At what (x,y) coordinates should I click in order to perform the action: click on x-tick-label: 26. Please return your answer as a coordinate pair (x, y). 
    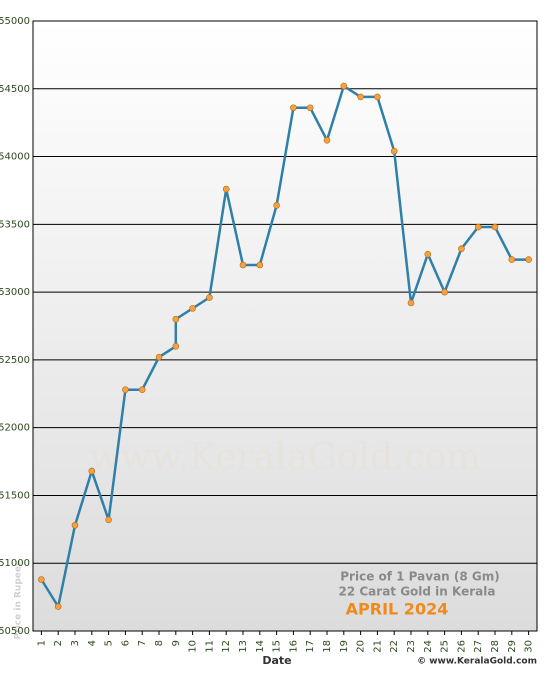
    Looking at the image, I should click on (461, 646).